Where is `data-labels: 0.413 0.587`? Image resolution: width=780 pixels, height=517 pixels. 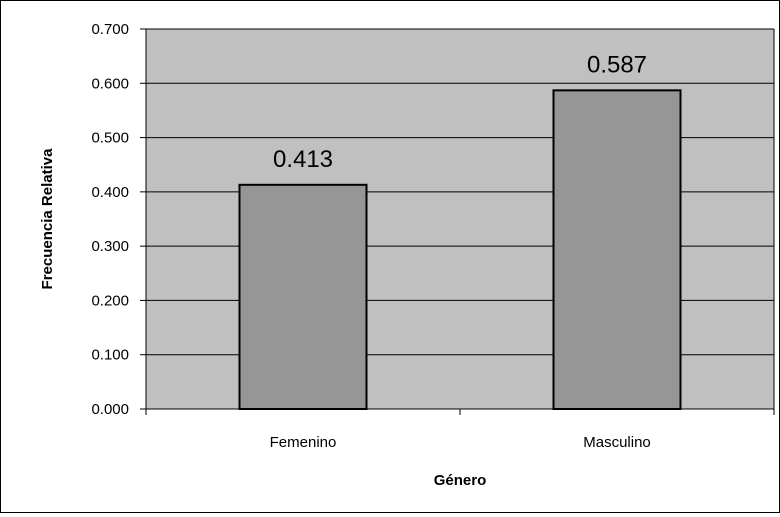 data-labels: 0.413 0.587 is located at coordinates (460, 111).